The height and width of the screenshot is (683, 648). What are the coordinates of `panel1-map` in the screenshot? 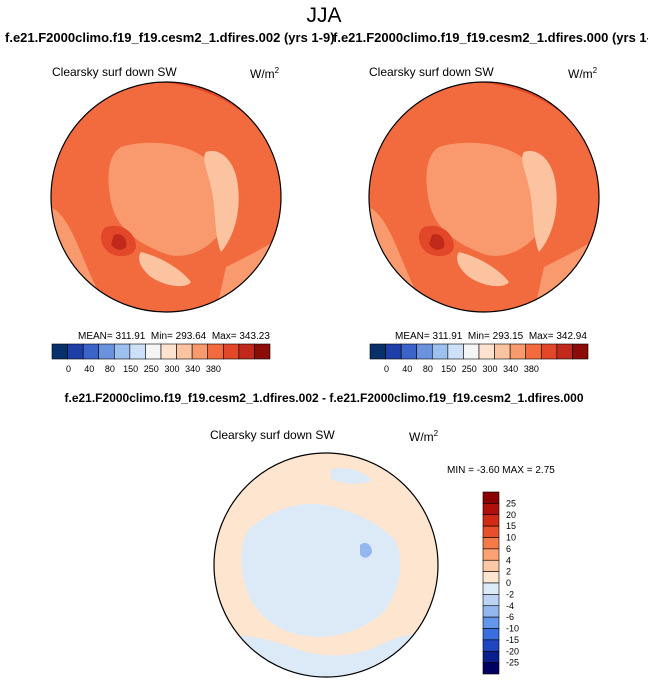 It's located at (166, 197).